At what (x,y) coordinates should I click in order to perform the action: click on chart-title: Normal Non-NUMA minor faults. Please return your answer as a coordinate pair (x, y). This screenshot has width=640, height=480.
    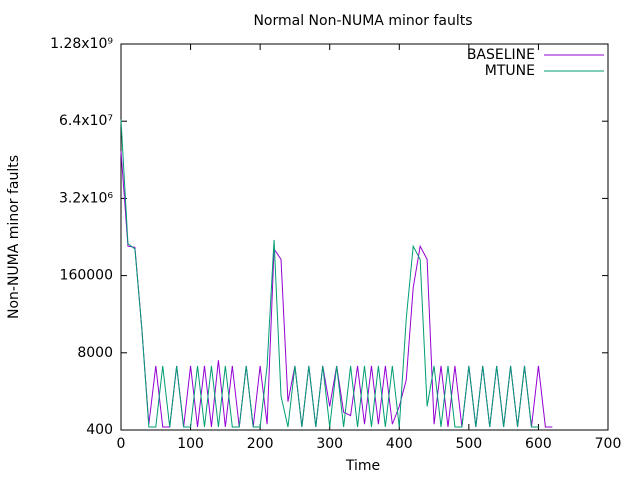
    Looking at the image, I should click on (362, 21).